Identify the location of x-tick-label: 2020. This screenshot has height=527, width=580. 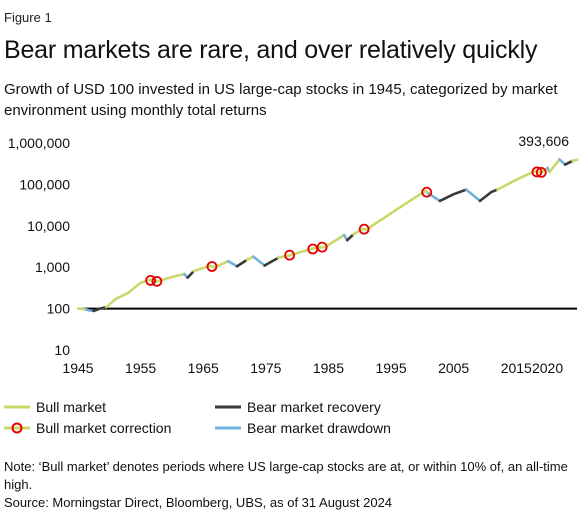
(547, 368).